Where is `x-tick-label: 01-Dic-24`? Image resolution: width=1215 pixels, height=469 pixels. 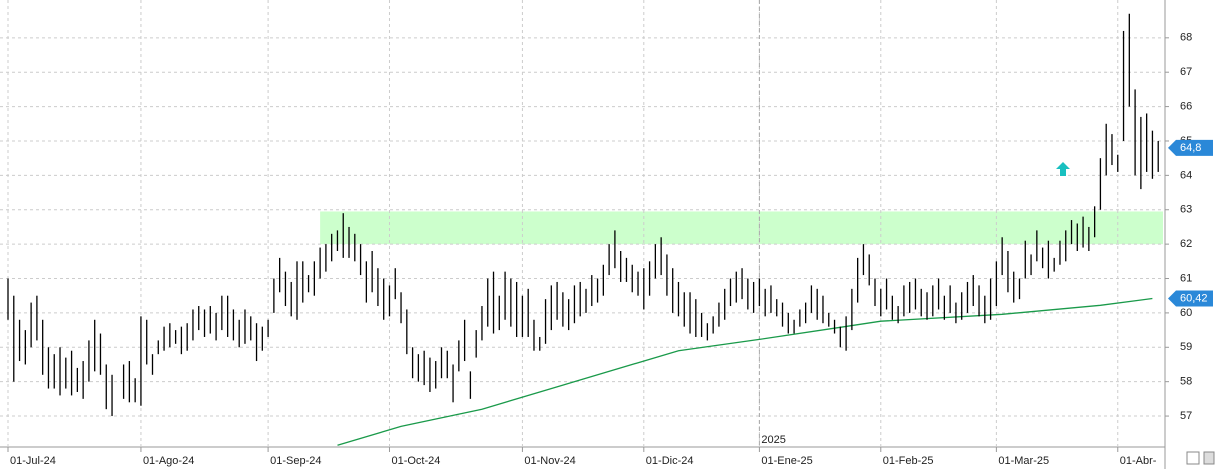 x-tick-label: 01-Dic-24 is located at coordinates (670, 461).